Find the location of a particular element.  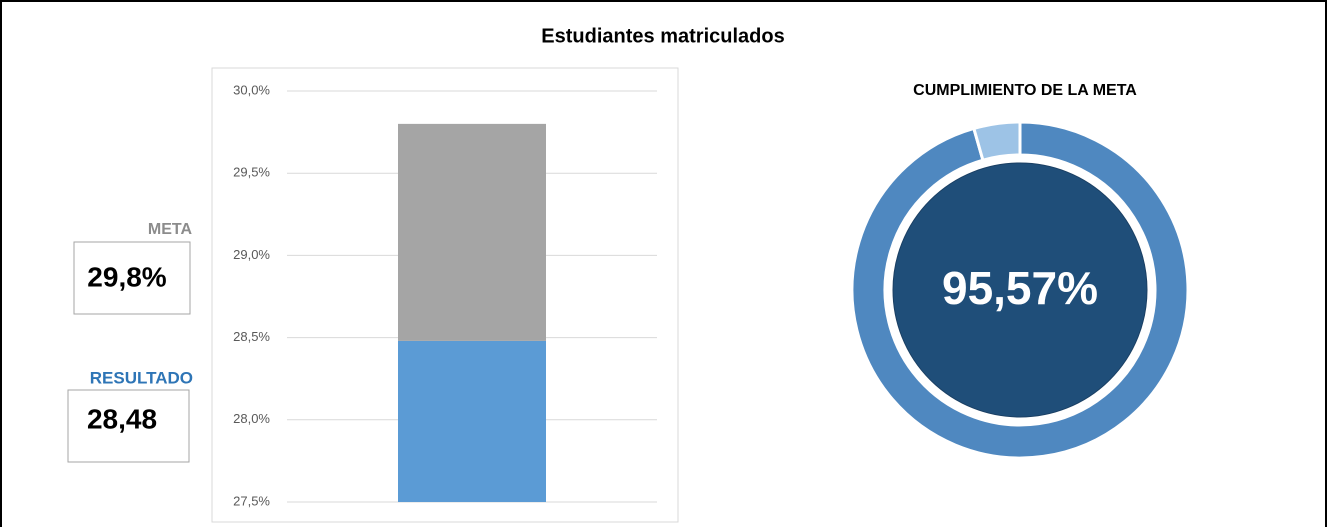

resultado-box is located at coordinates (128, 426).